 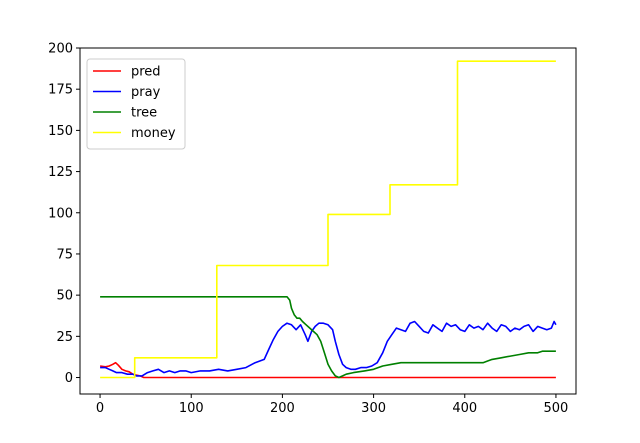 What do you see at coordinates (373, 408) in the screenshot?
I see `x-tick-label: 300` at bounding box center [373, 408].